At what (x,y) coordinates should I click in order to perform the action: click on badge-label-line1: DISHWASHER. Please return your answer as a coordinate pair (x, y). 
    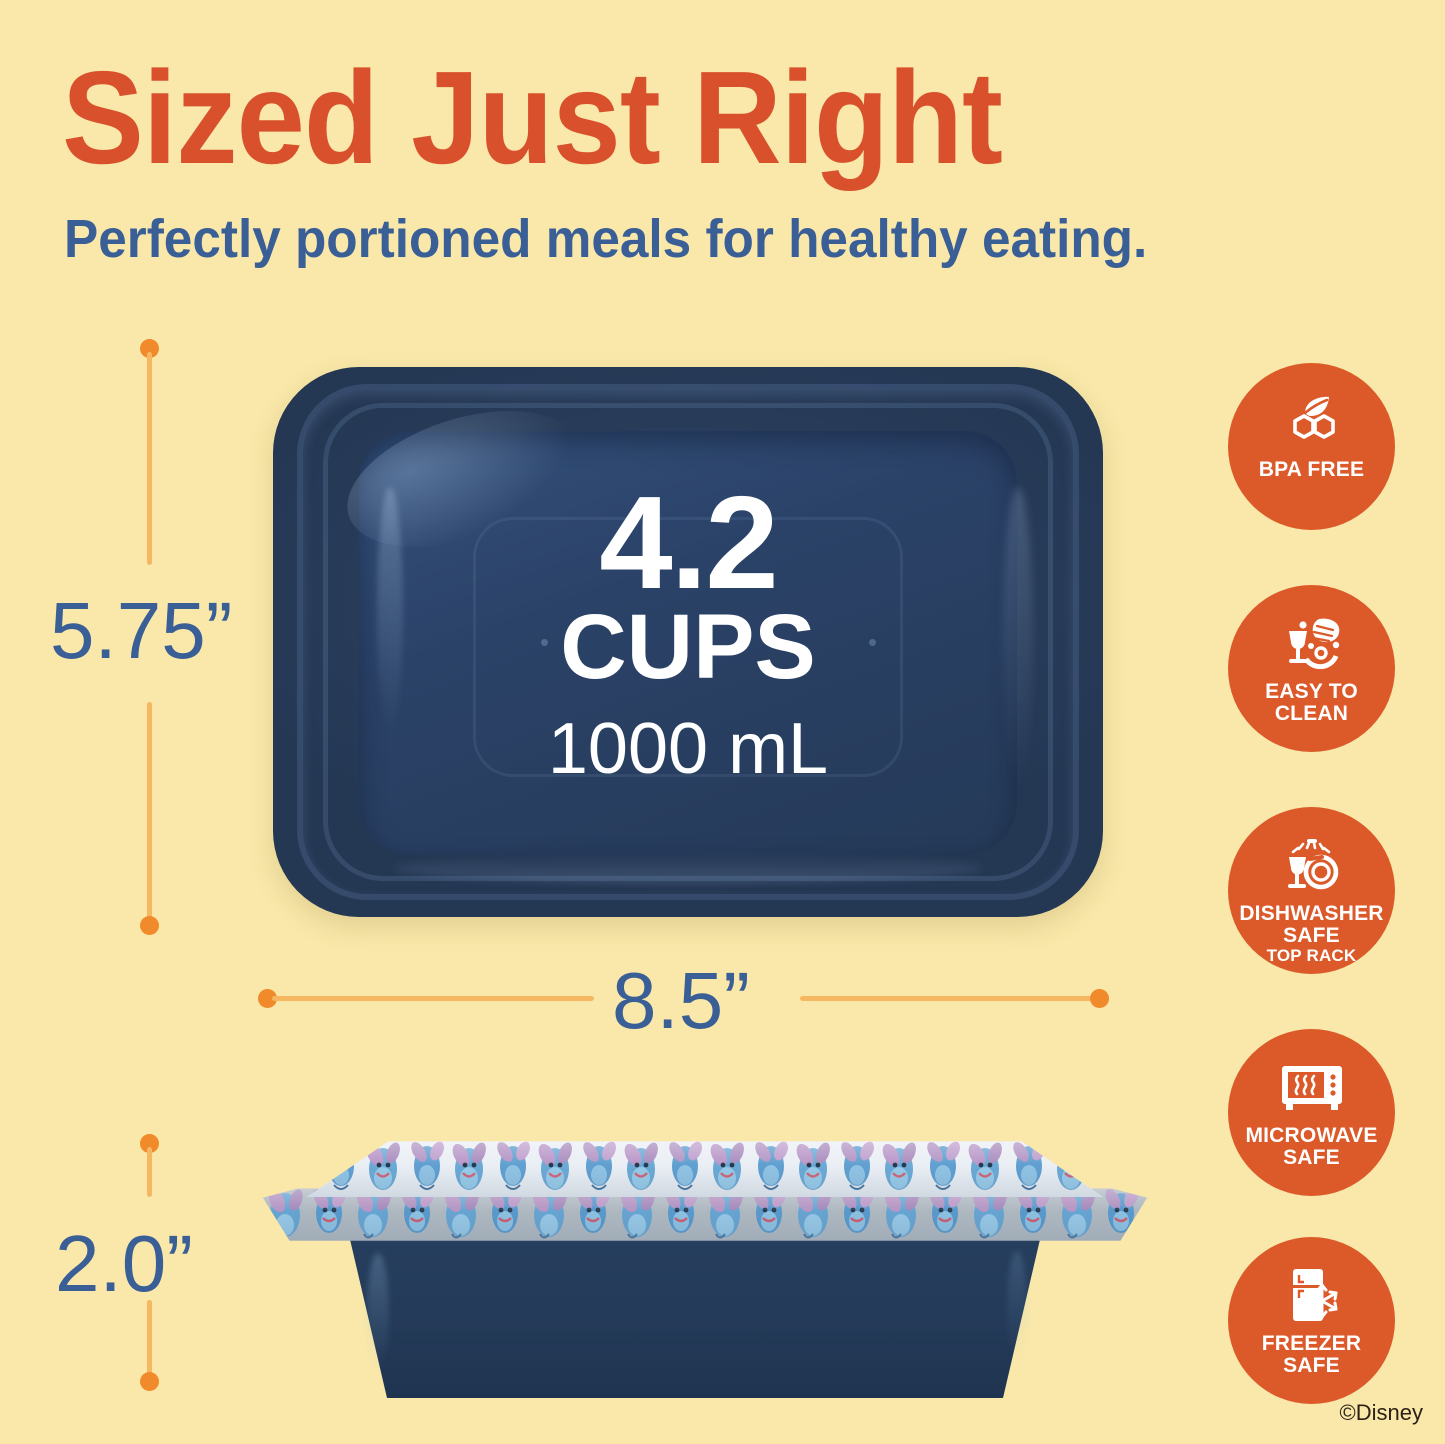
    Looking at the image, I should click on (1311, 913).